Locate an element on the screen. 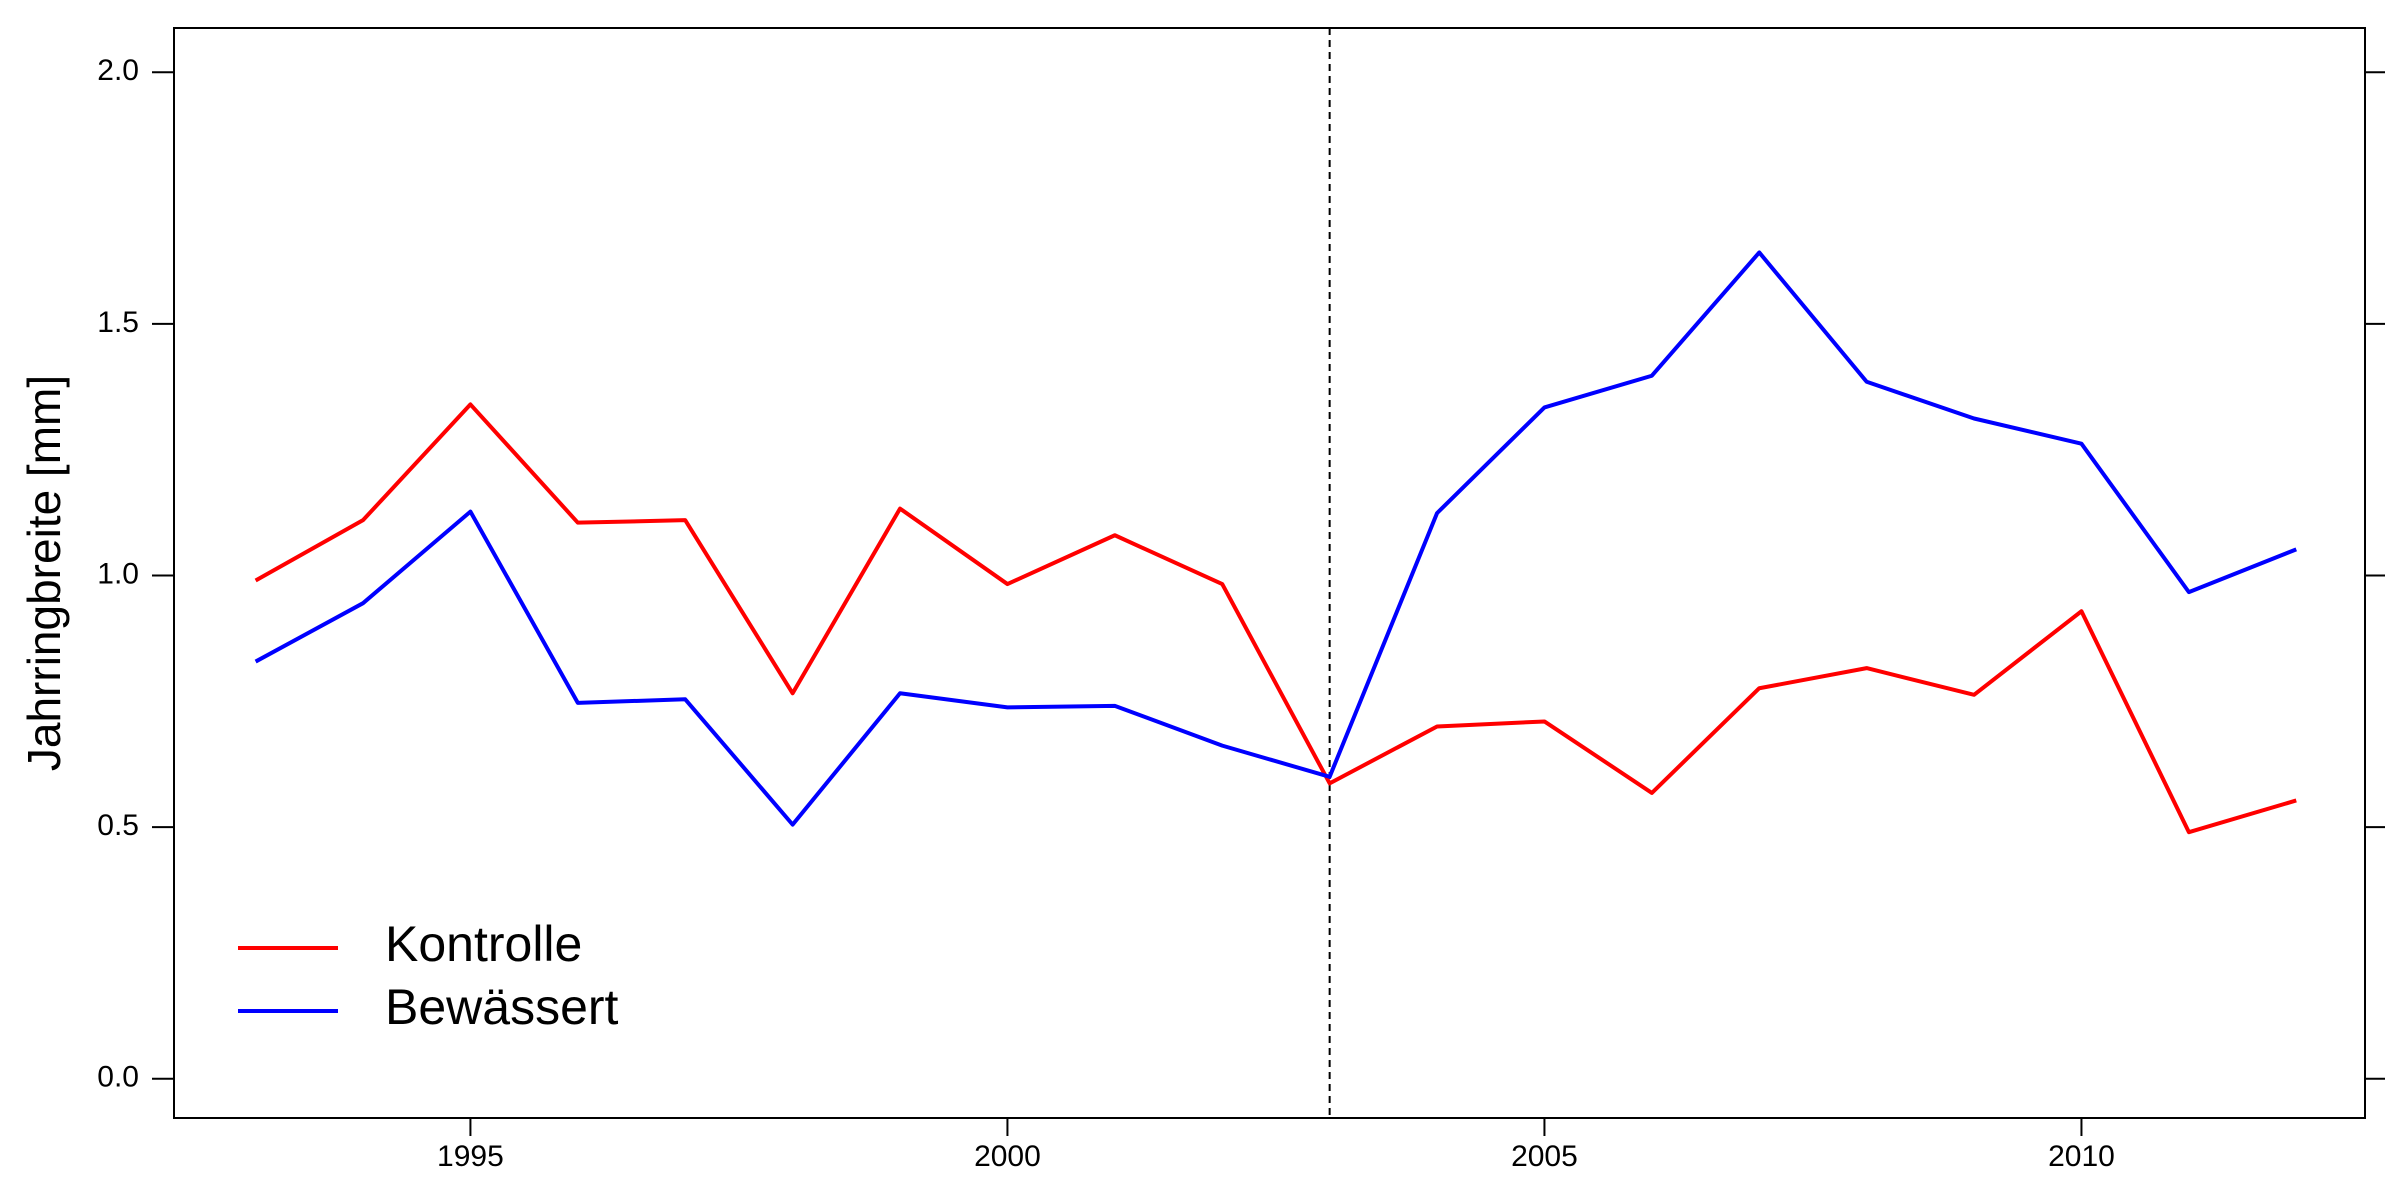  x-tick-label: 2005 is located at coordinates (1544, 1156).